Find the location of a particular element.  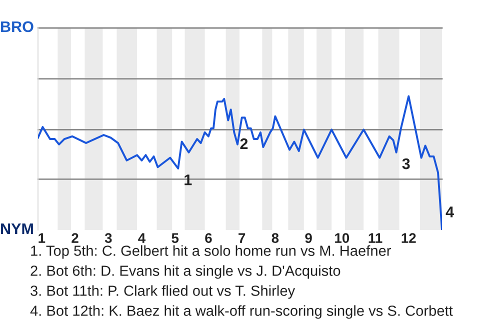

x-tick-label: 4 is located at coordinates (142, 238).